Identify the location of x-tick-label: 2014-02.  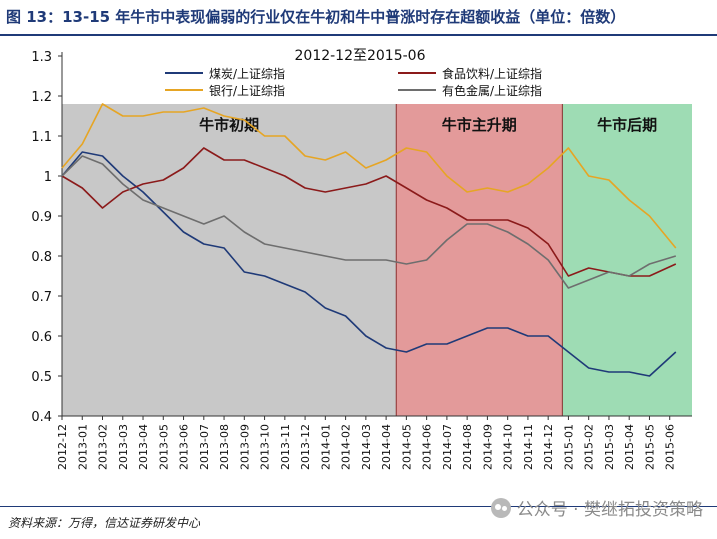
(346, 447).